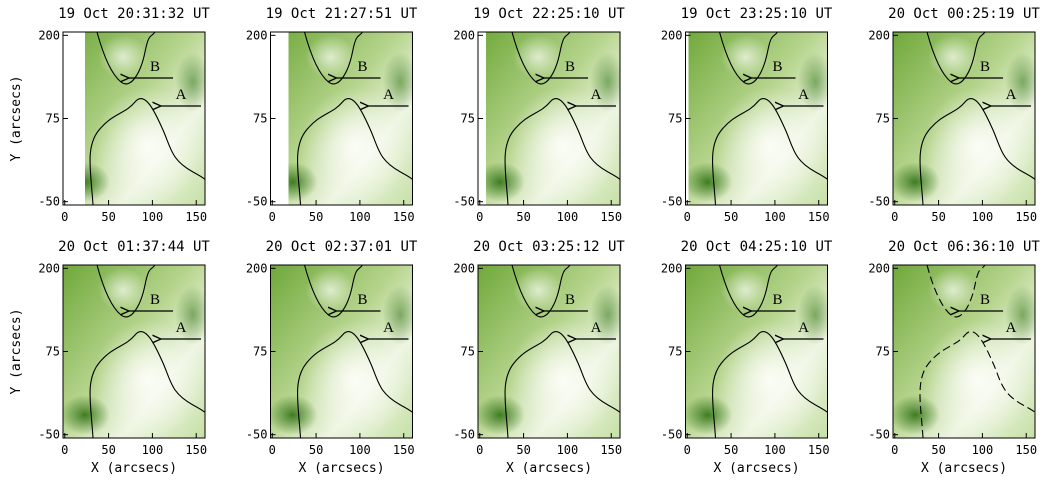 This screenshot has height=483, width=1061. What do you see at coordinates (74, 118) in the screenshot?
I see `off-limb` at bounding box center [74, 118].